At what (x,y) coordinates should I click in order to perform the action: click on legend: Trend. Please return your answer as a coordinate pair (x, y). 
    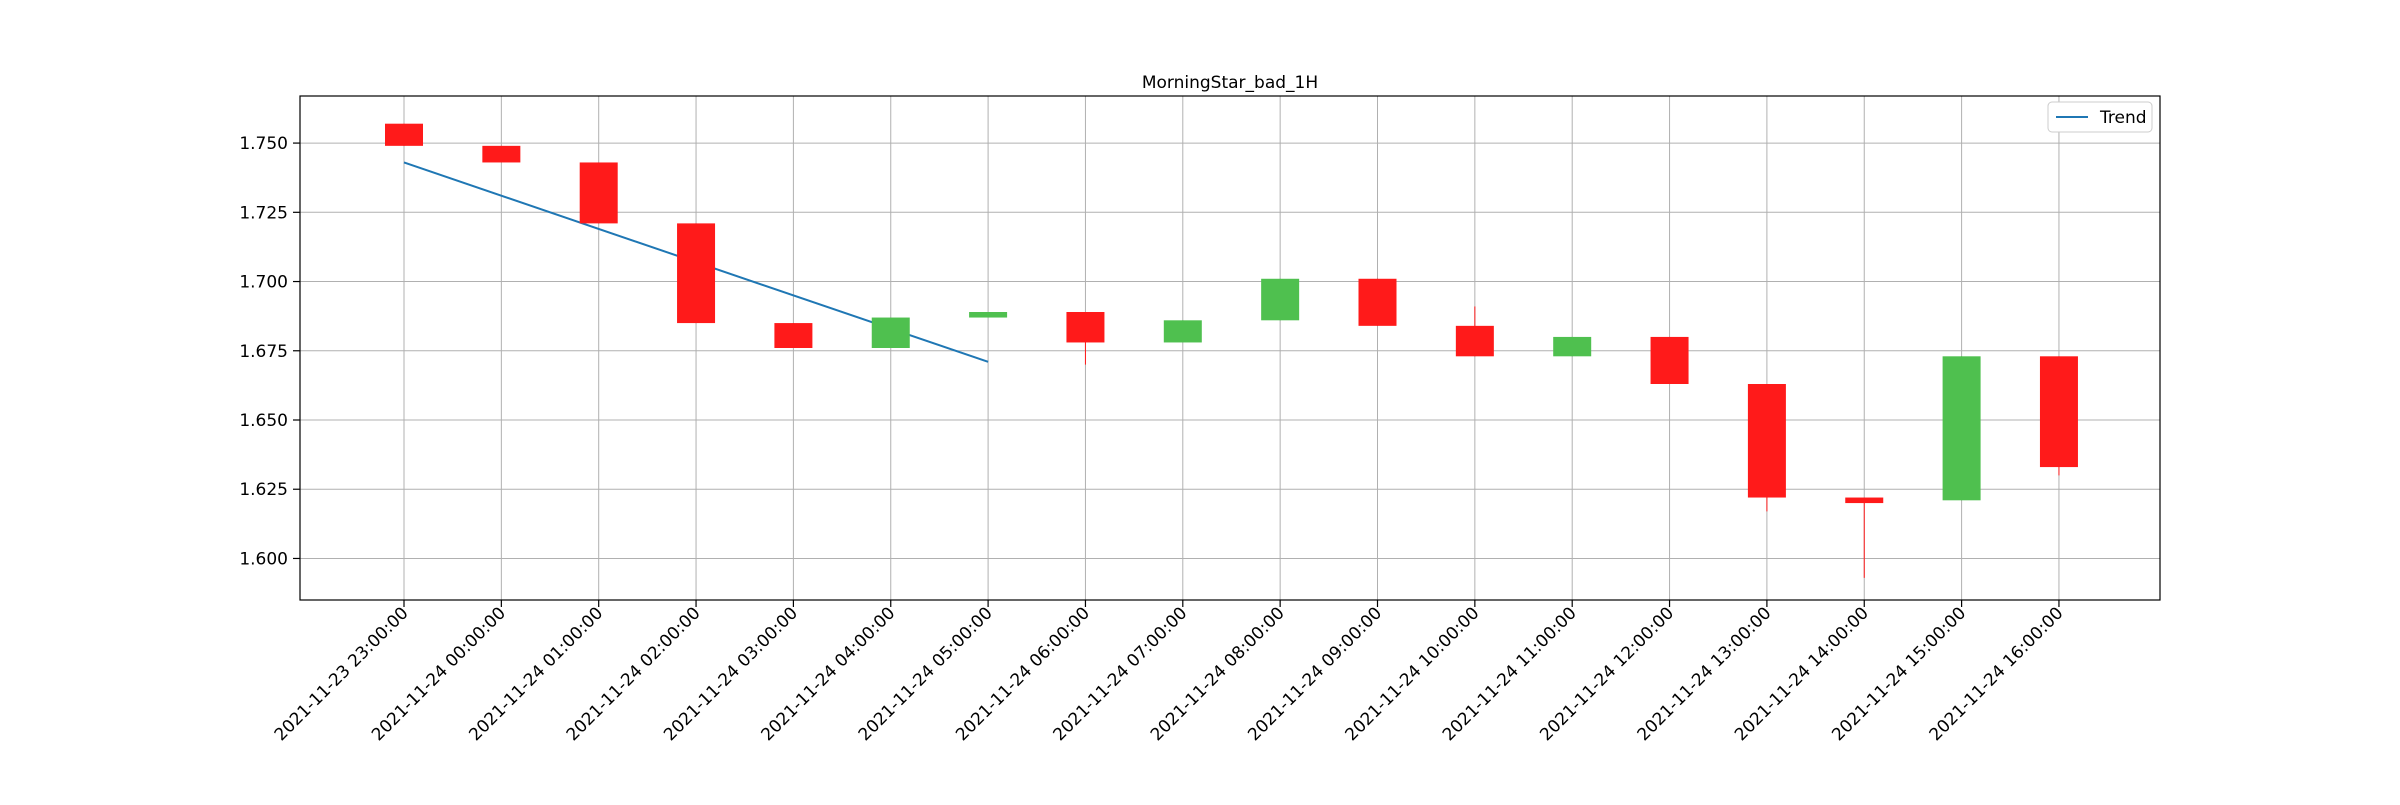
    Looking at the image, I should click on (2100, 117).